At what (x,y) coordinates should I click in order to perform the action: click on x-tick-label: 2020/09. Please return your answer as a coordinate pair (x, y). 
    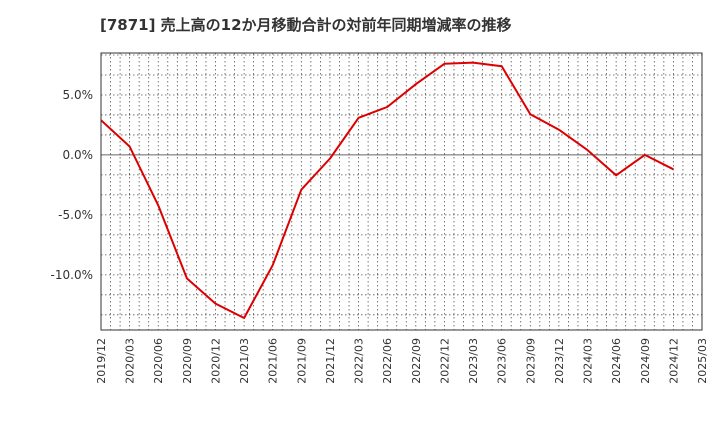
    Looking at the image, I should click on (187, 361).